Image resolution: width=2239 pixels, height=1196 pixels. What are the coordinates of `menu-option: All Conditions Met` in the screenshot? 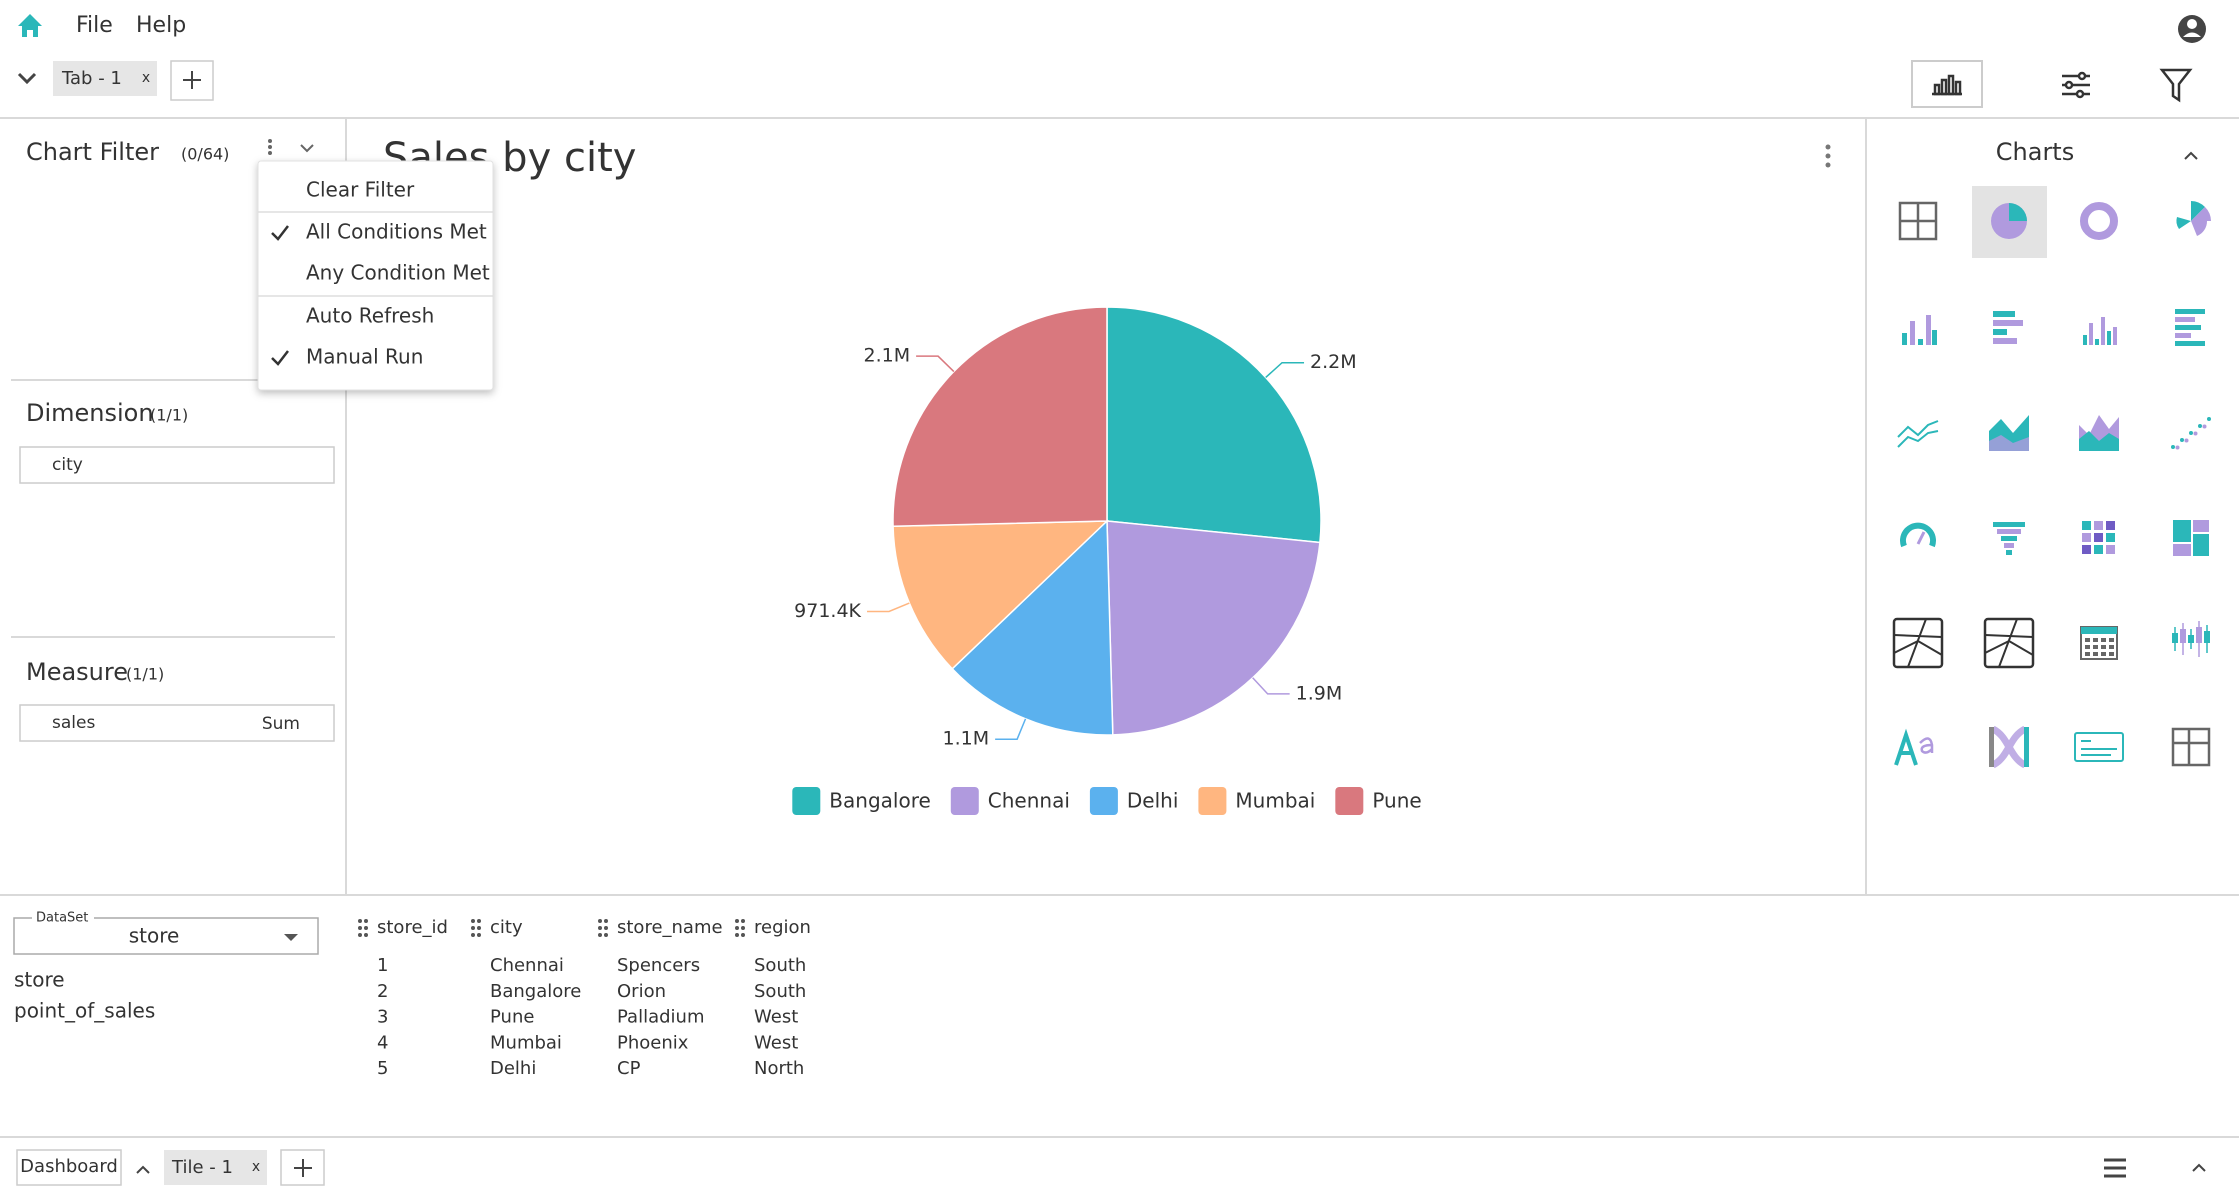 It's located at (396, 232).